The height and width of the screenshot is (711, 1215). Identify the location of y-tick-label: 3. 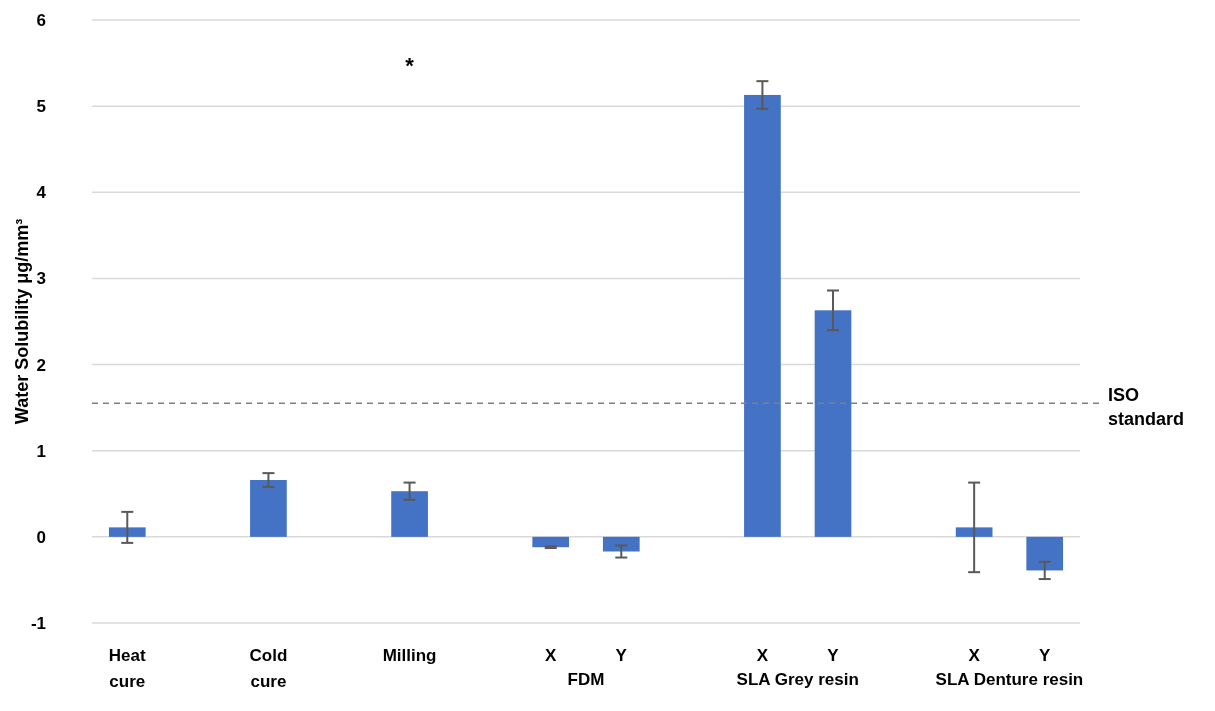
(41, 279).